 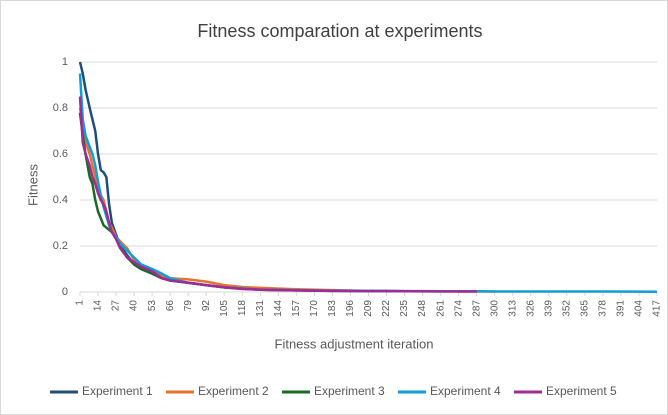 I want to click on x-tick-label: 365, so click(x=585, y=308).